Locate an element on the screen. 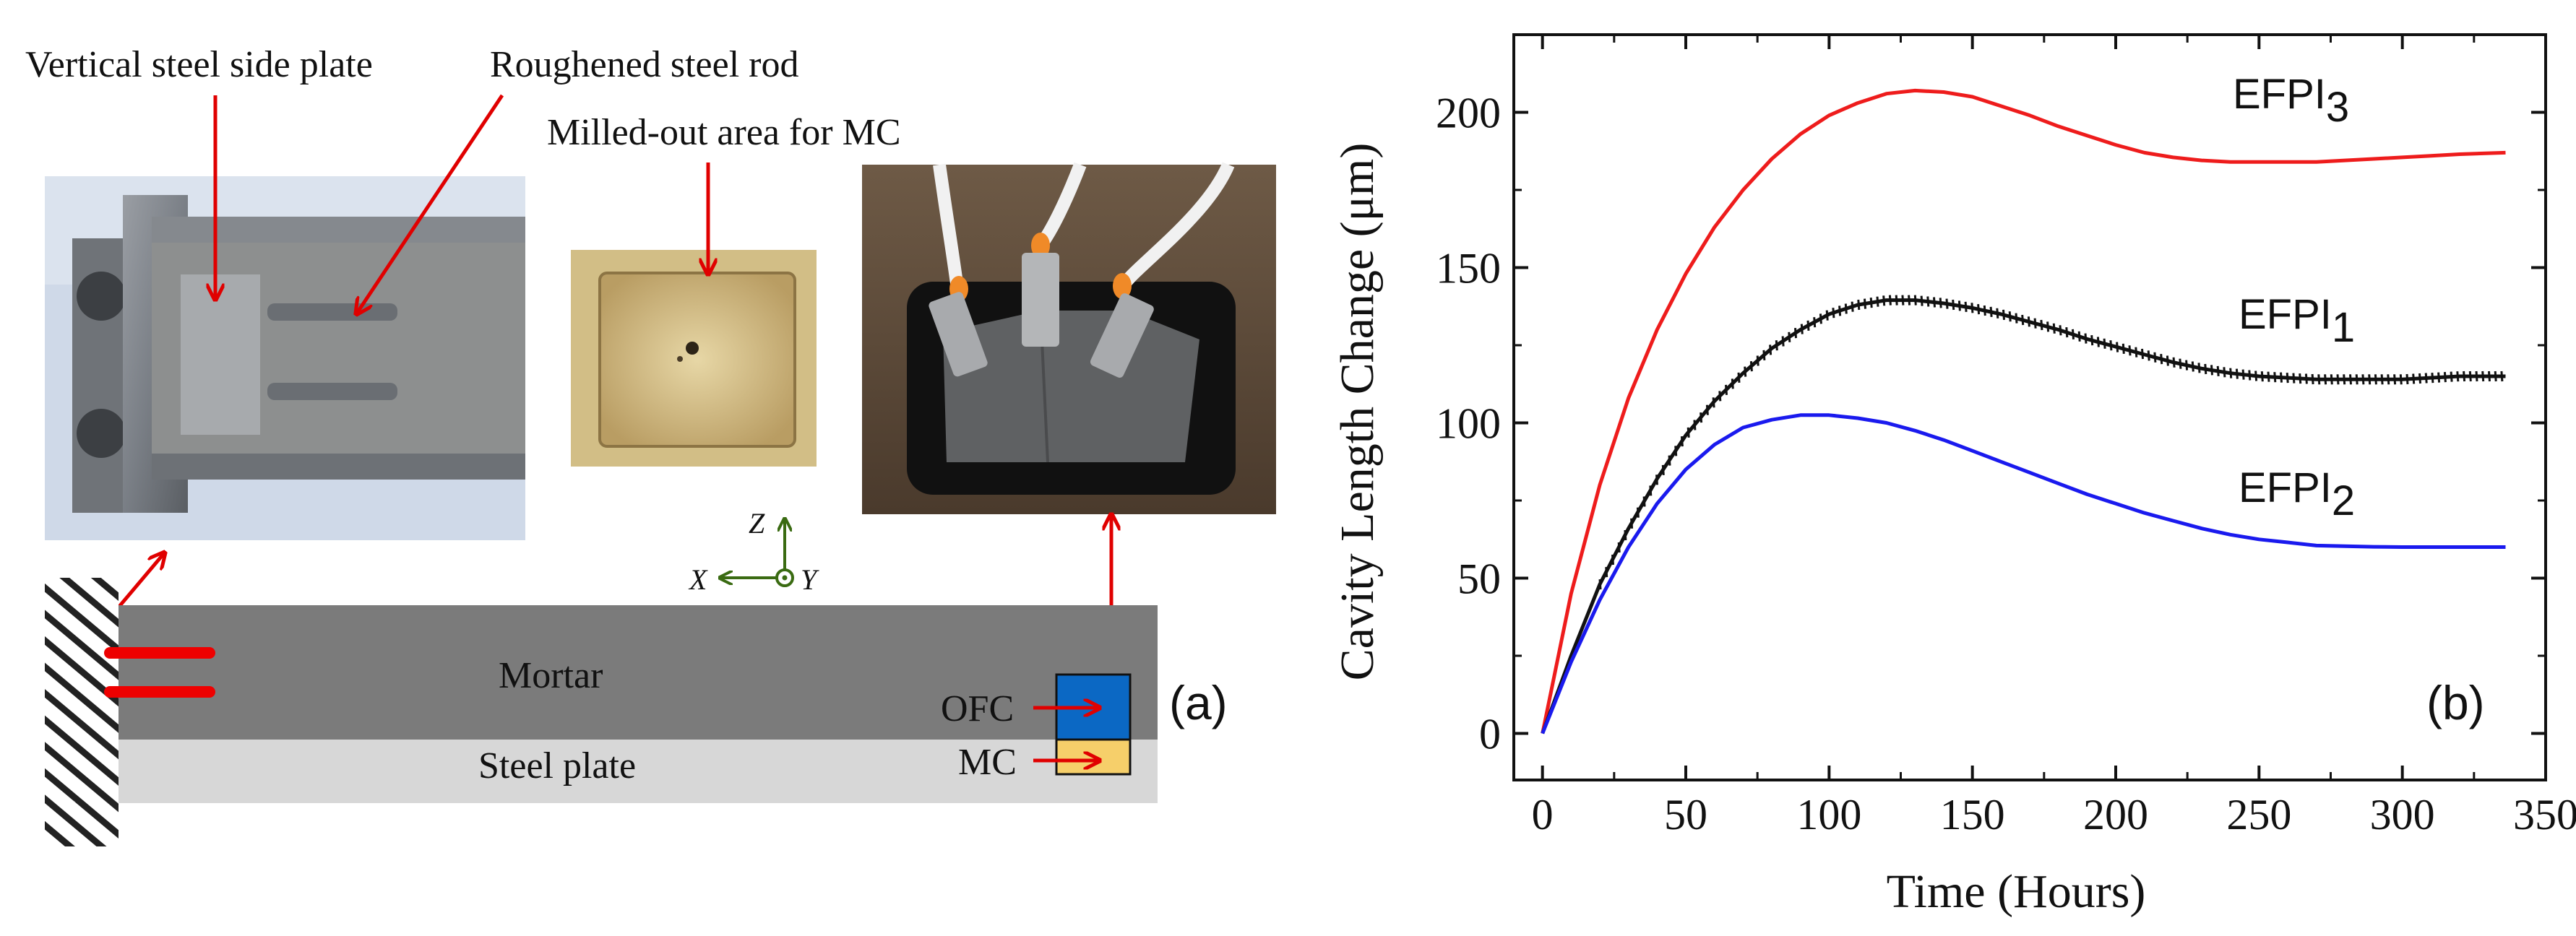 The image size is (2576, 936). y-tick-label: 50 is located at coordinates (1479, 579).